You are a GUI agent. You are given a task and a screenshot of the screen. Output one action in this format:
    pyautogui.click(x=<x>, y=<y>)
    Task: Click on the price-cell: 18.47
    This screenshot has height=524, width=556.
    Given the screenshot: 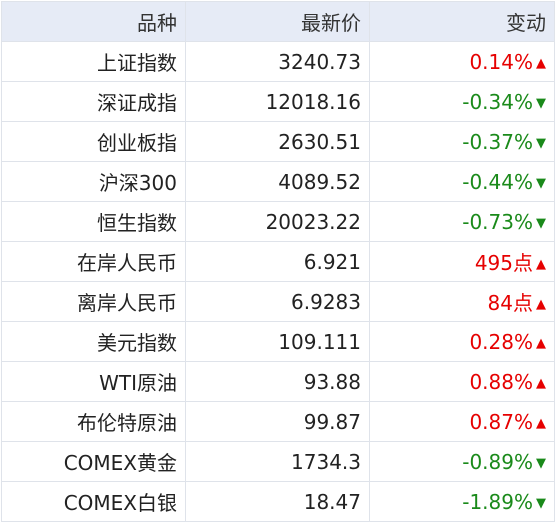 What is the action you would take?
    pyautogui.click(x=277, y=501)
    